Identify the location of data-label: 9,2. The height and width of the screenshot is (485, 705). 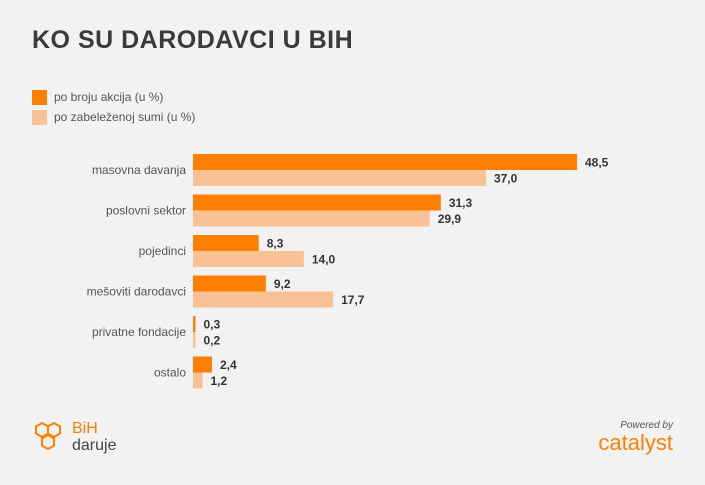
(282, 284).